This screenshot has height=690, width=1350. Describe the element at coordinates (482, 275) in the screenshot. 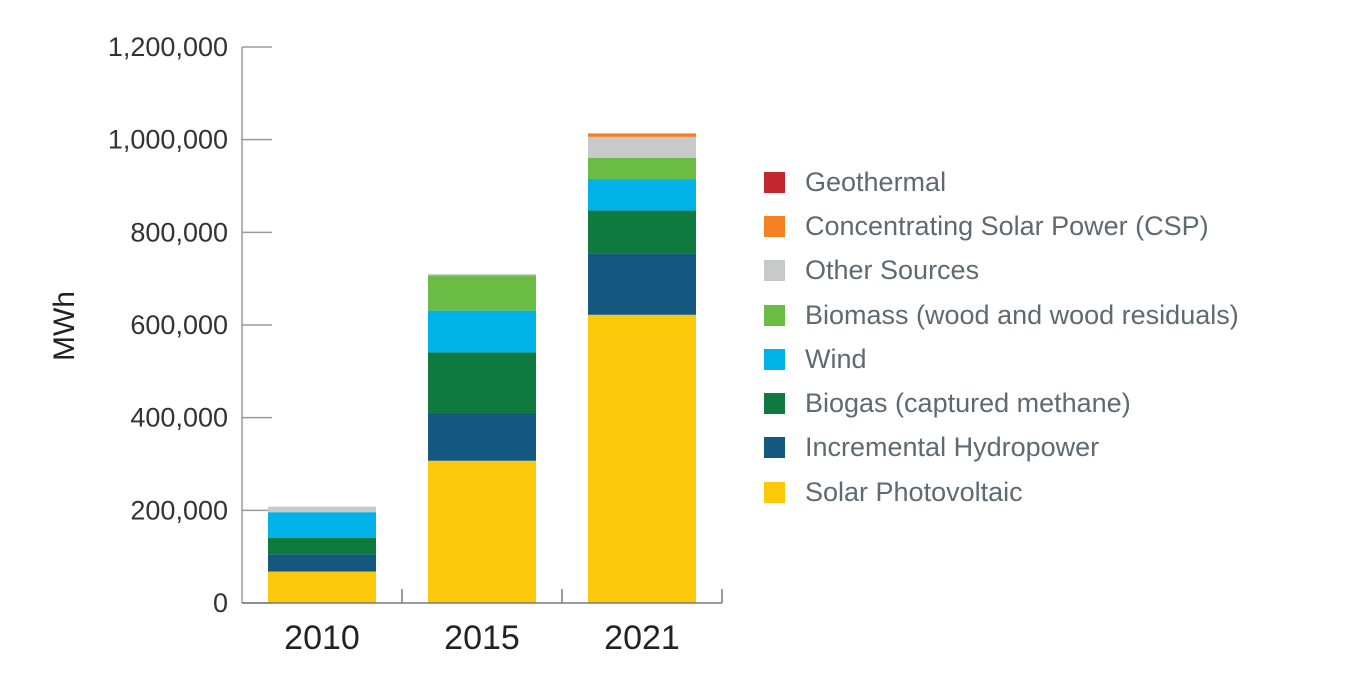

I see `bar-segment-other-sources-2015` at that location.